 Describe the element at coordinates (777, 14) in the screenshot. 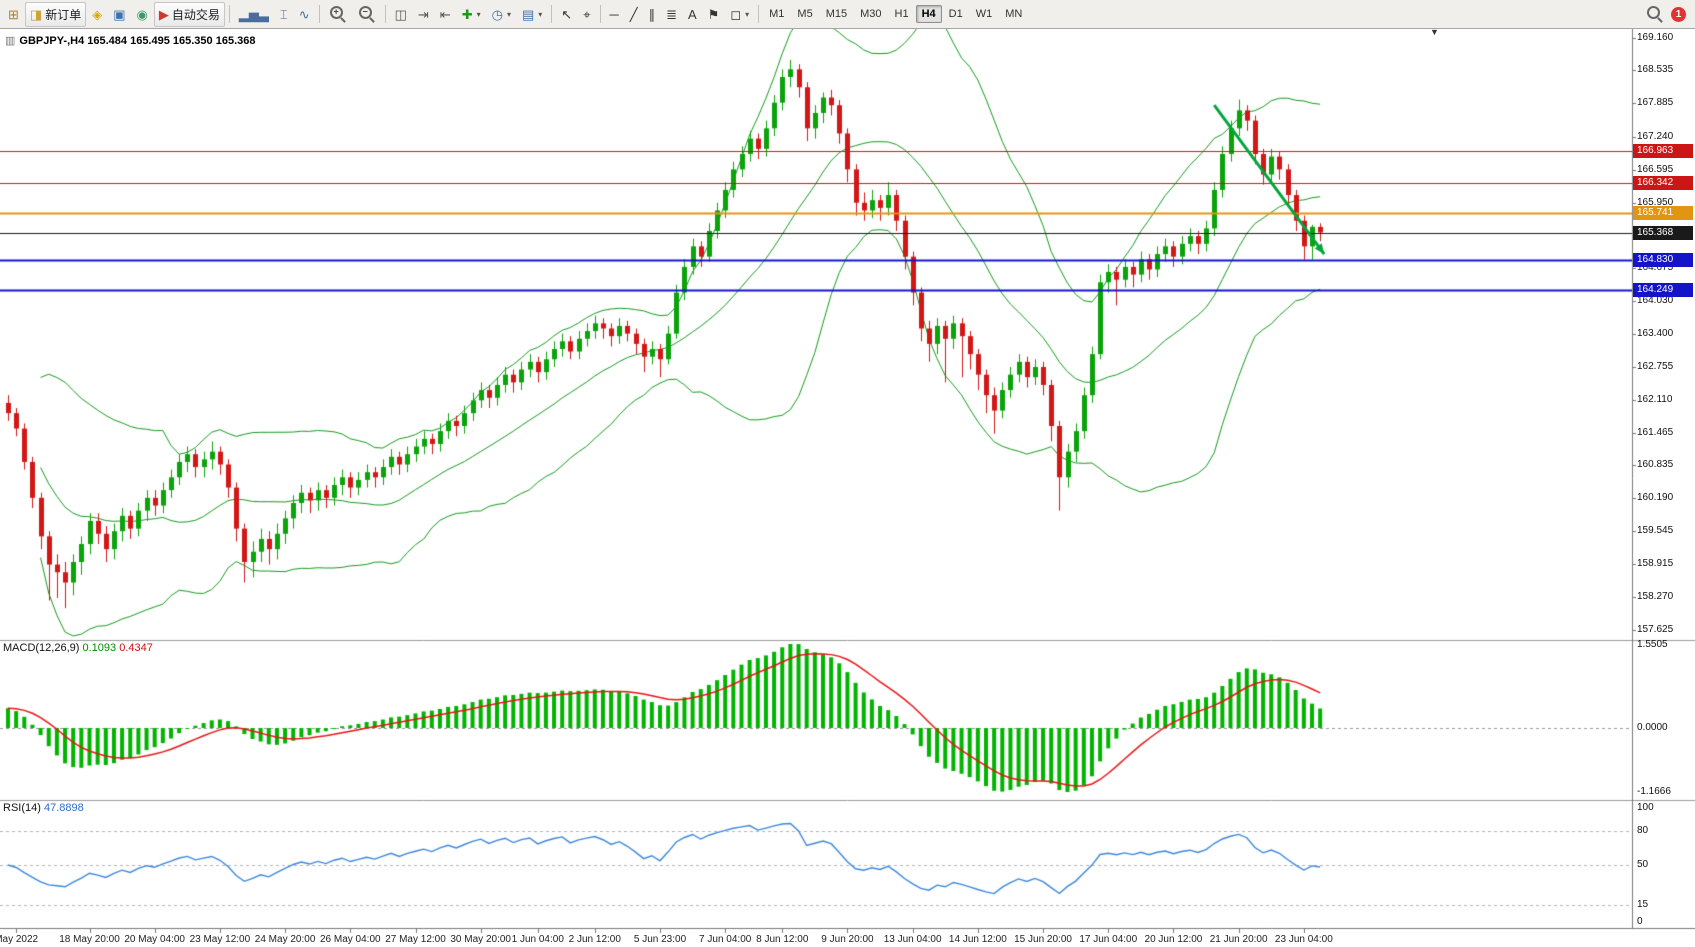

I see `timeframe-m1-button: M1` at that location.